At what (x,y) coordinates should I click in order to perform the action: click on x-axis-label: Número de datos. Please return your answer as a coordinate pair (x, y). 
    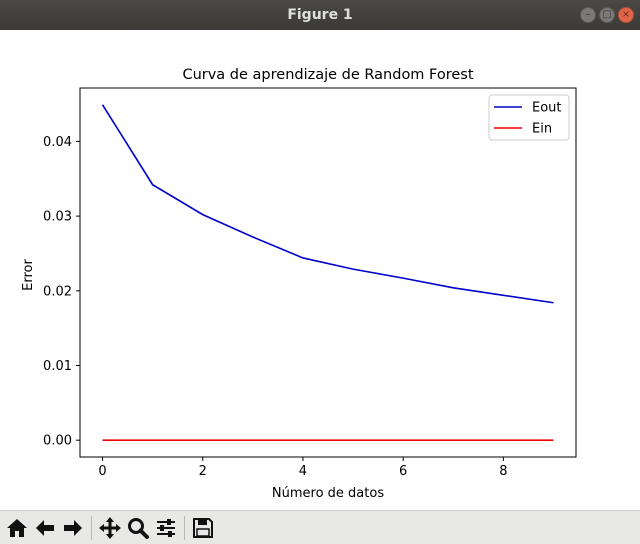
    Looking at the image, I should click on (328, 493).